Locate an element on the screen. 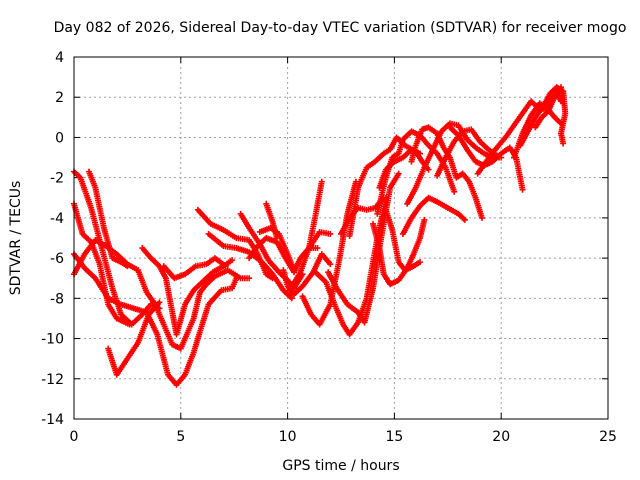 The width and height of the screenshot is (640, 480). x-tick-label: 0 is located at coordinates (74, 437).